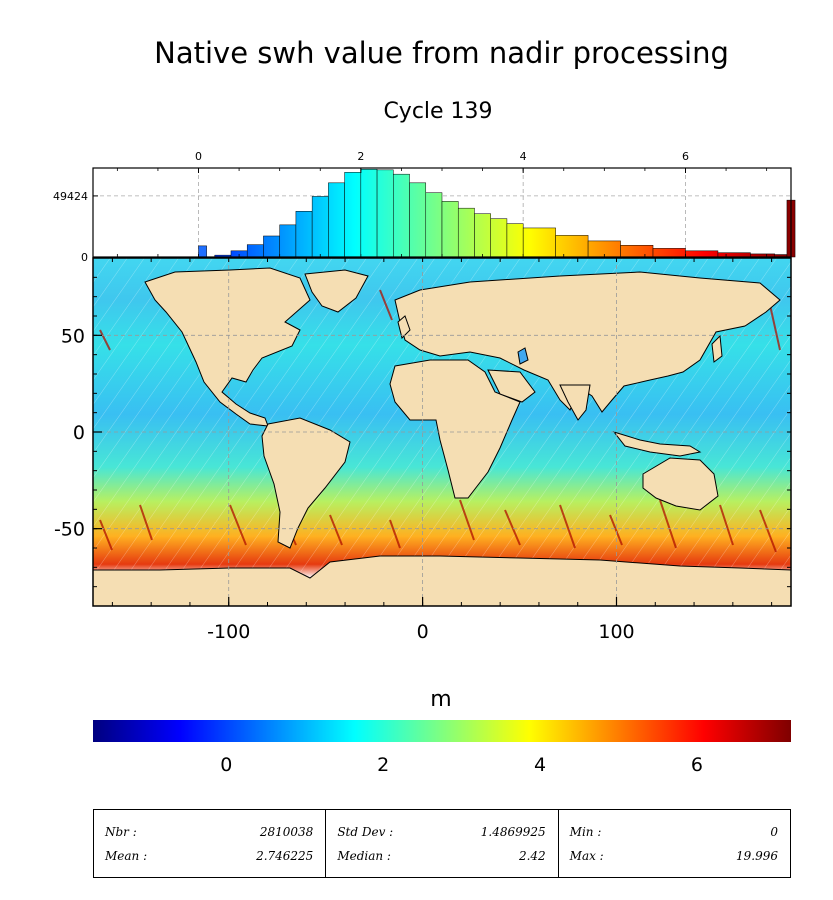  What do you see at coordinates (532, 856) in the screenshot?
I see `median-value: 2.42` at bounding box center [532, 856].